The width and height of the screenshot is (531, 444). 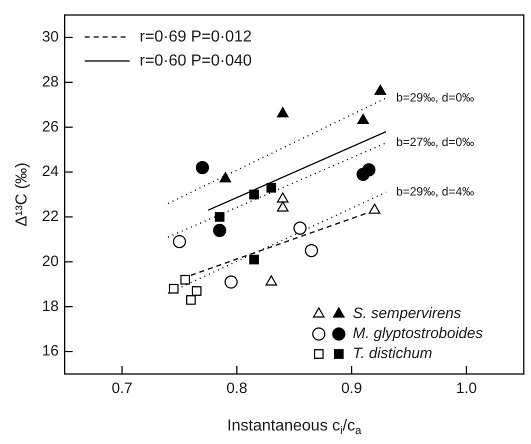 I want to click on y-tick-label: 22, so click(x=50, y=217).